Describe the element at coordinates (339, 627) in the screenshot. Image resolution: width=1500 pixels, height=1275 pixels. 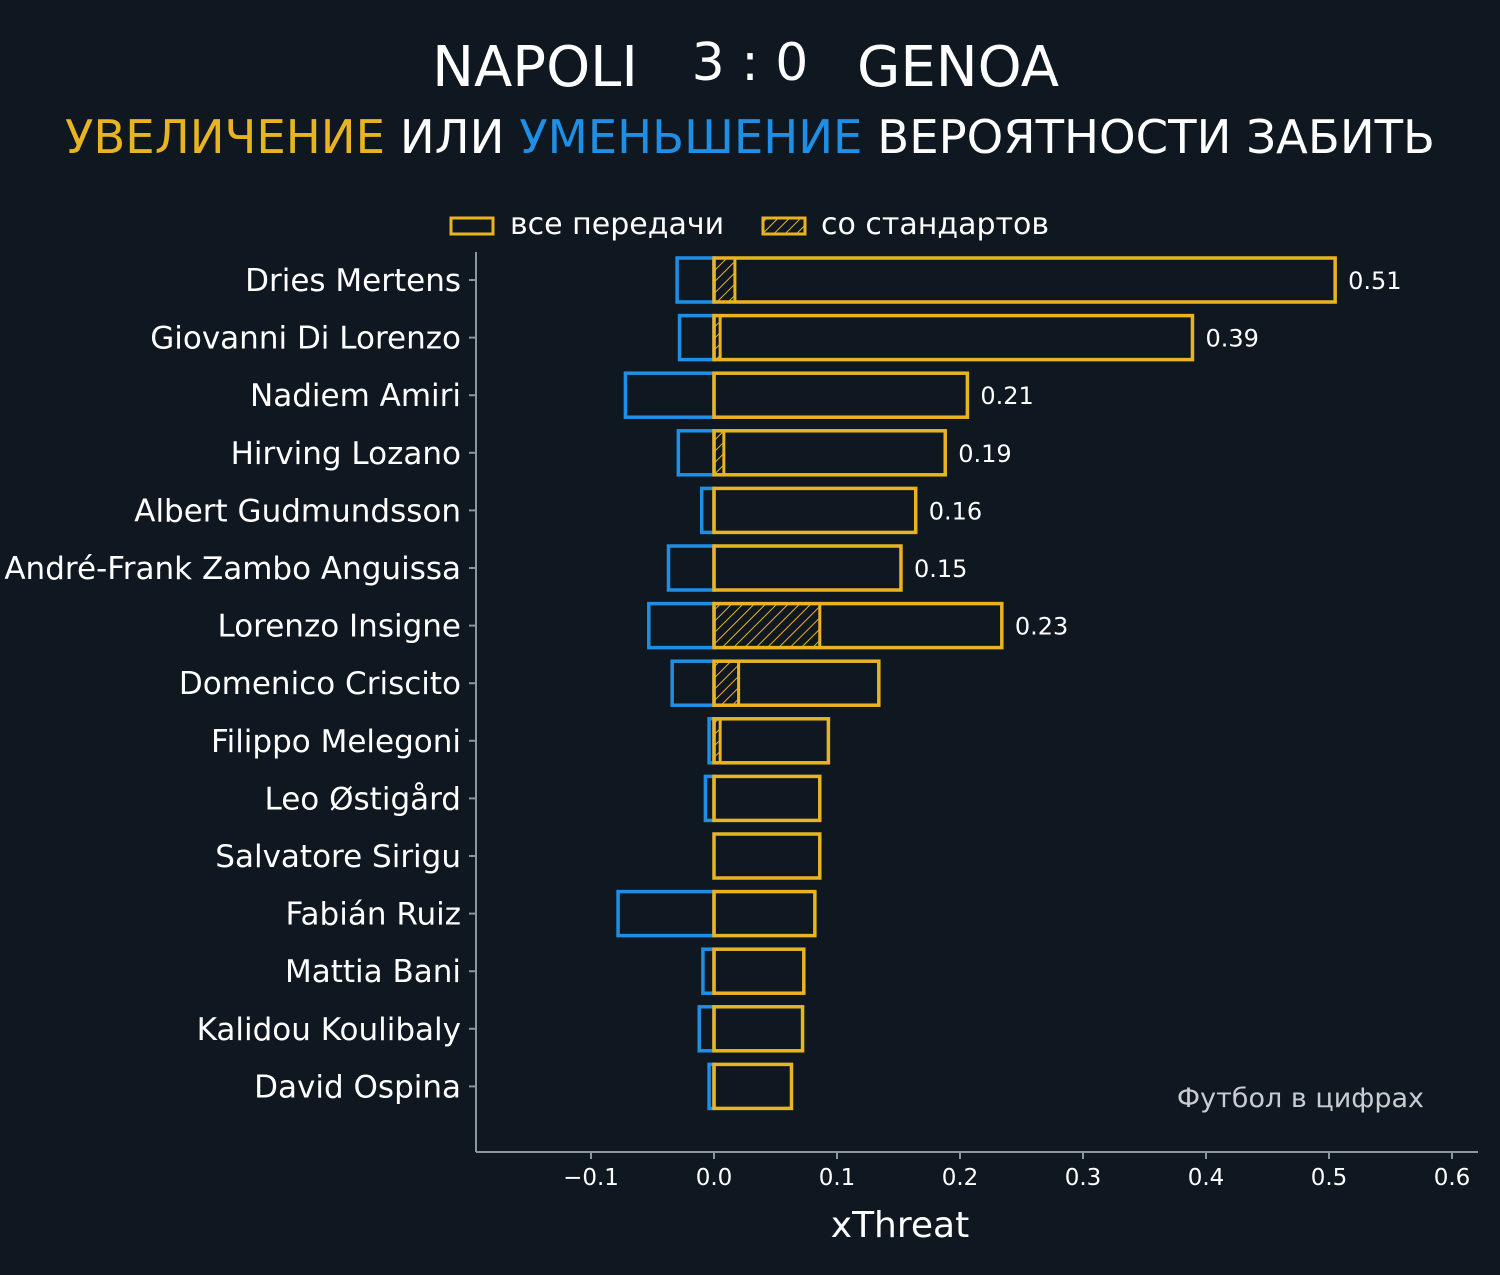
I see `y-tick-label: Lorenzo Insigne` at that location.